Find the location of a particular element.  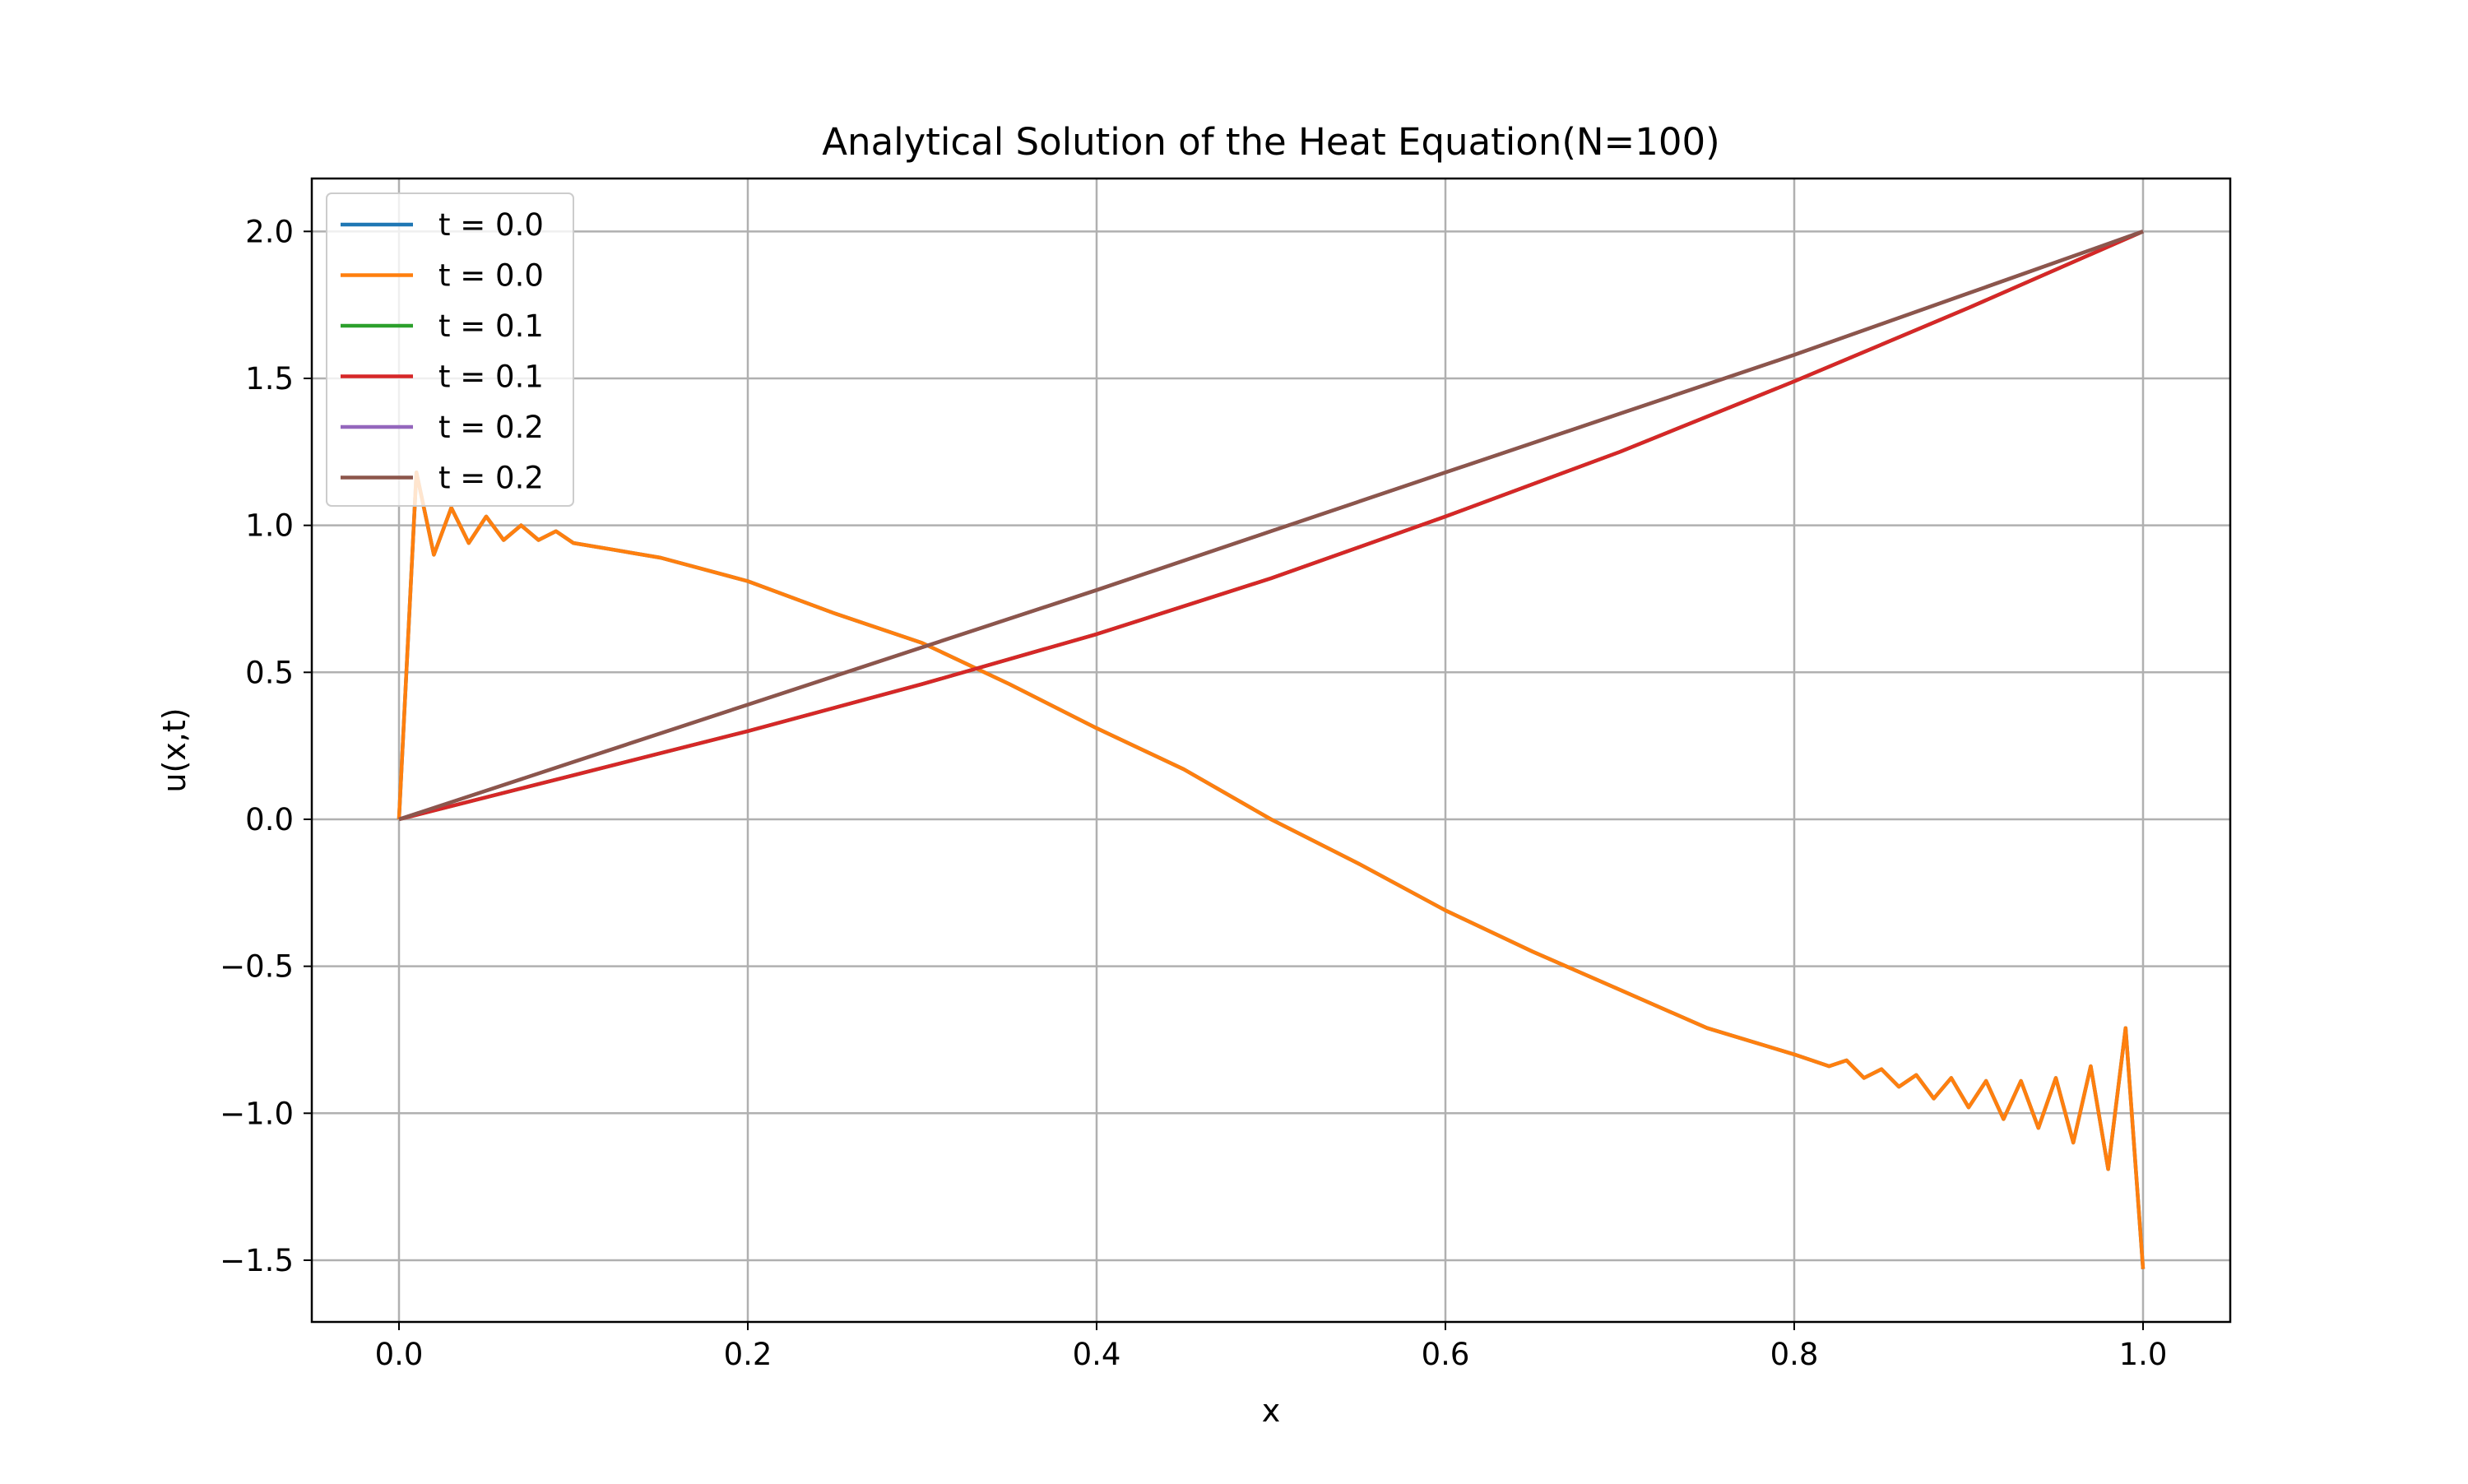

y-tick-label: 1.5 is located at coordinates (269, 379).